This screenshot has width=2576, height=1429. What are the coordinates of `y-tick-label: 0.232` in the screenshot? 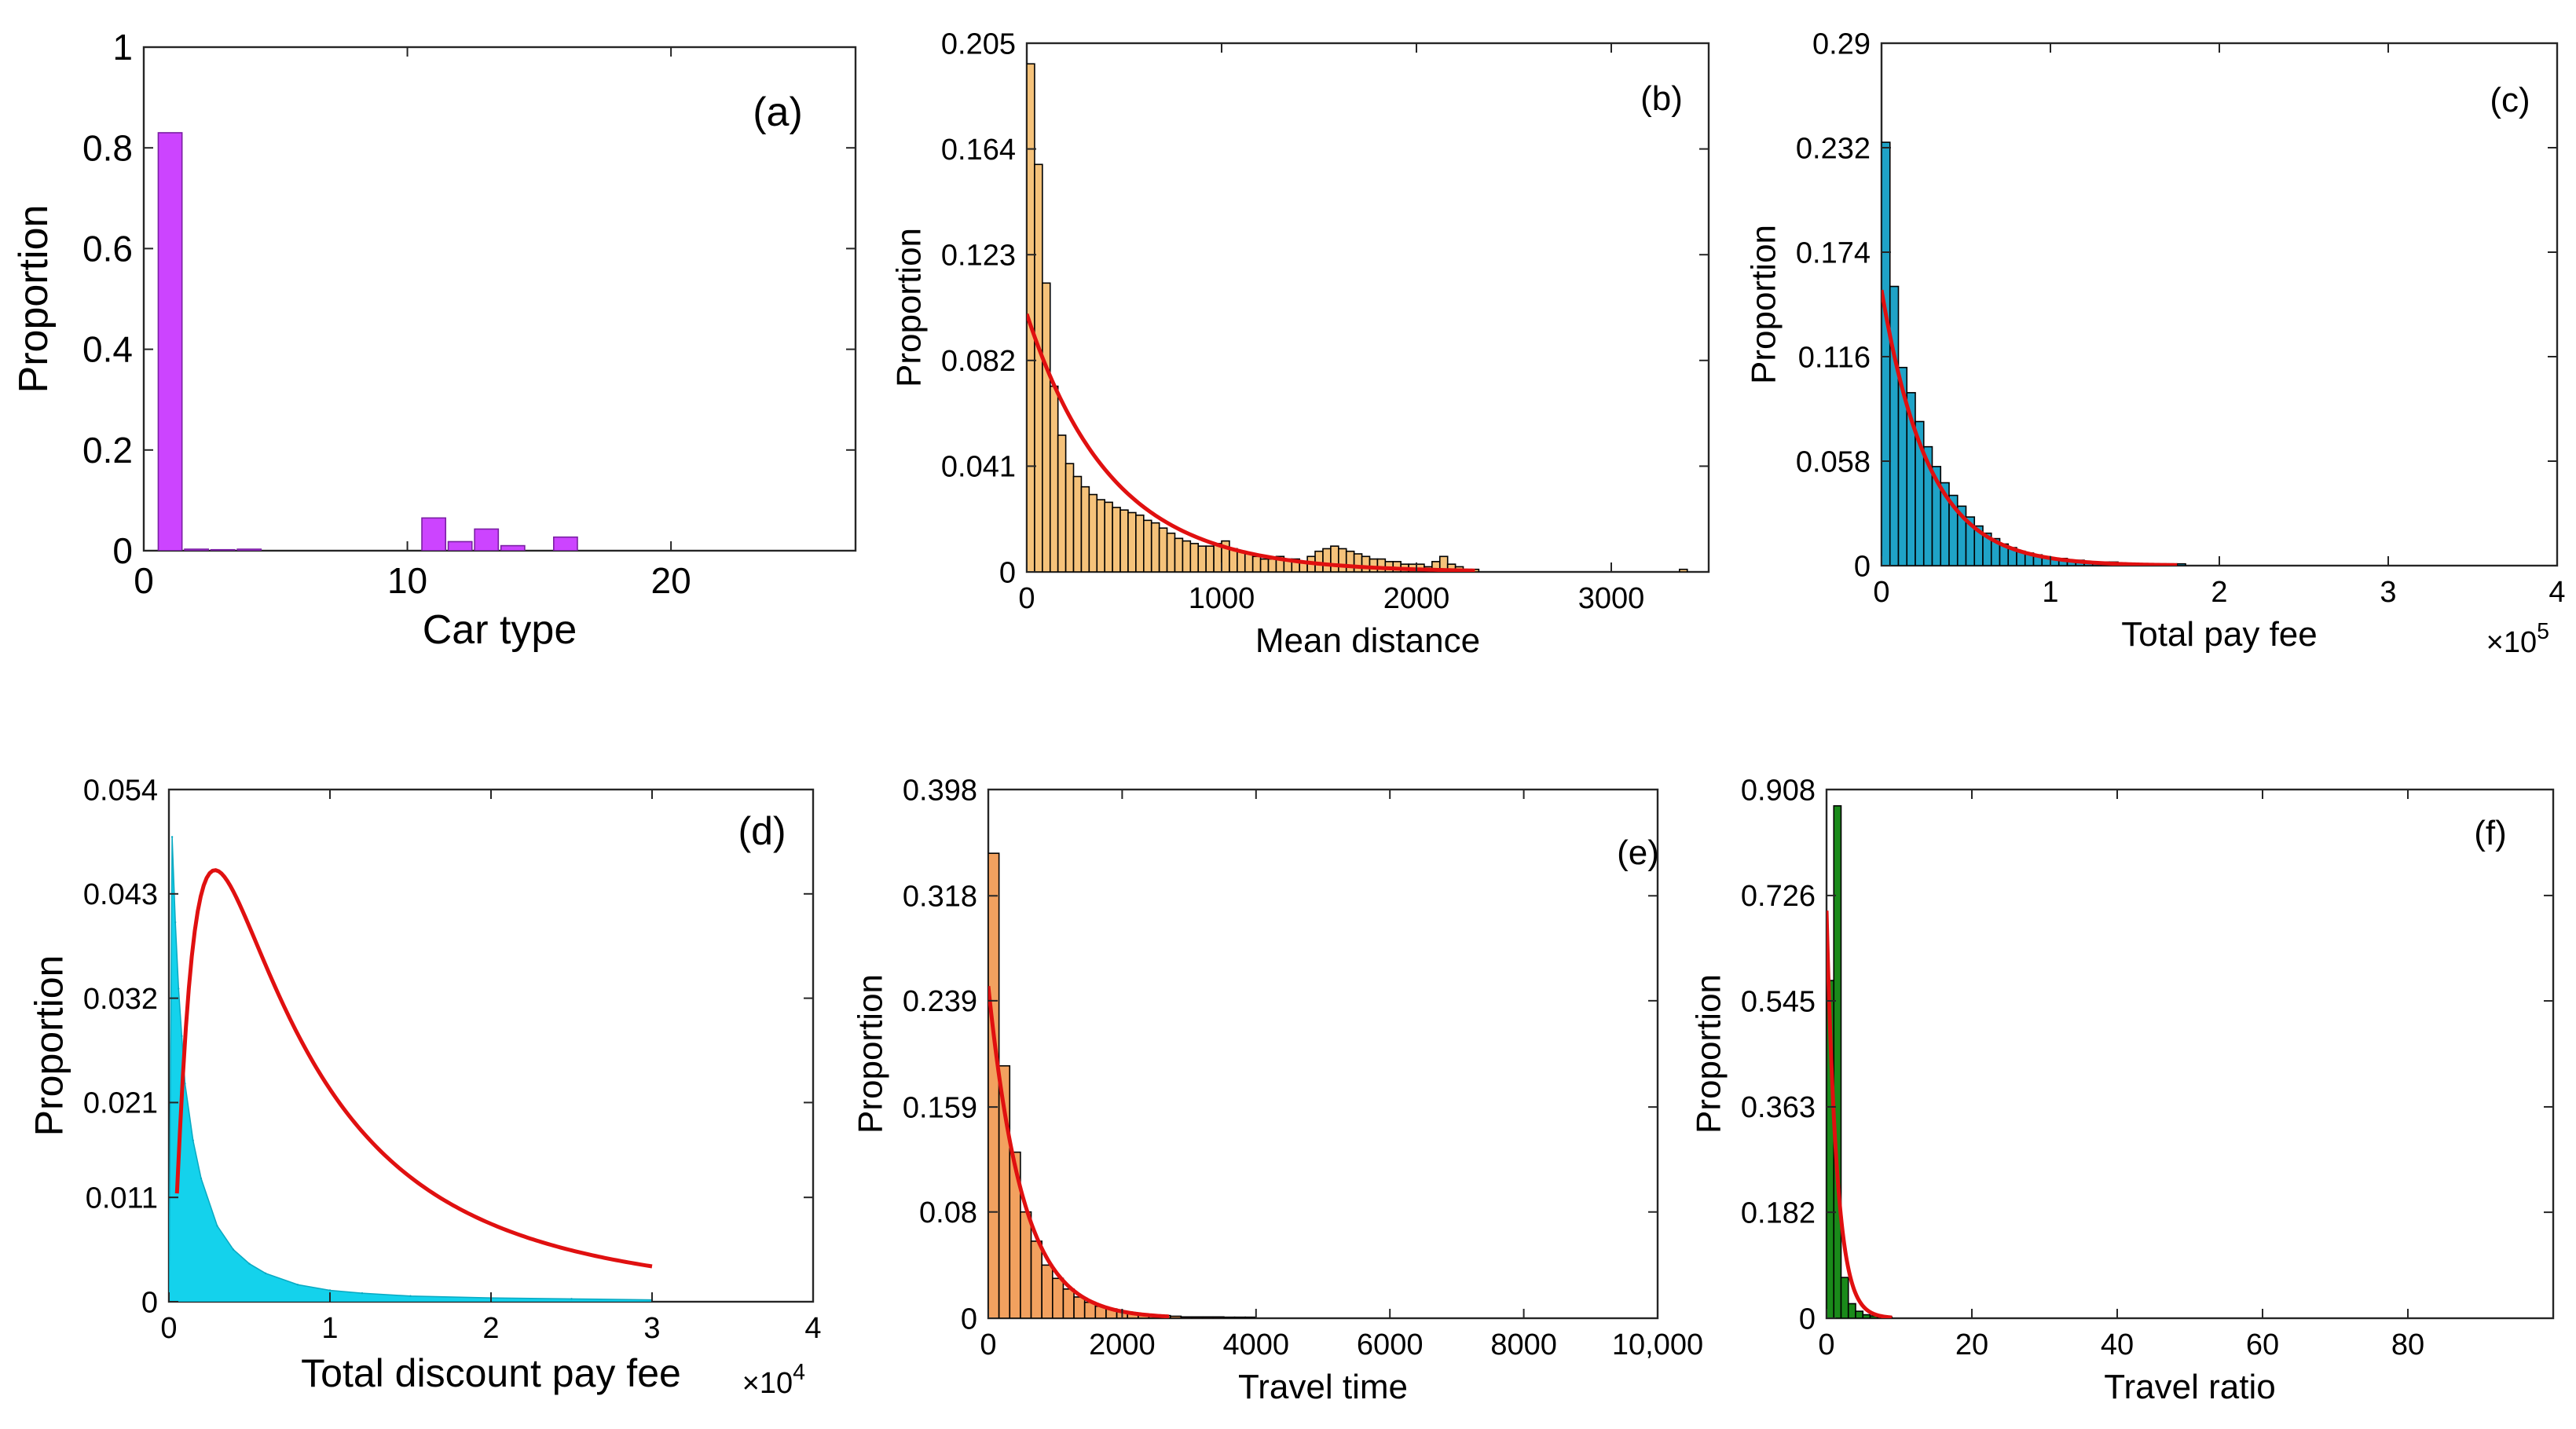 It's located at (1833, 148).